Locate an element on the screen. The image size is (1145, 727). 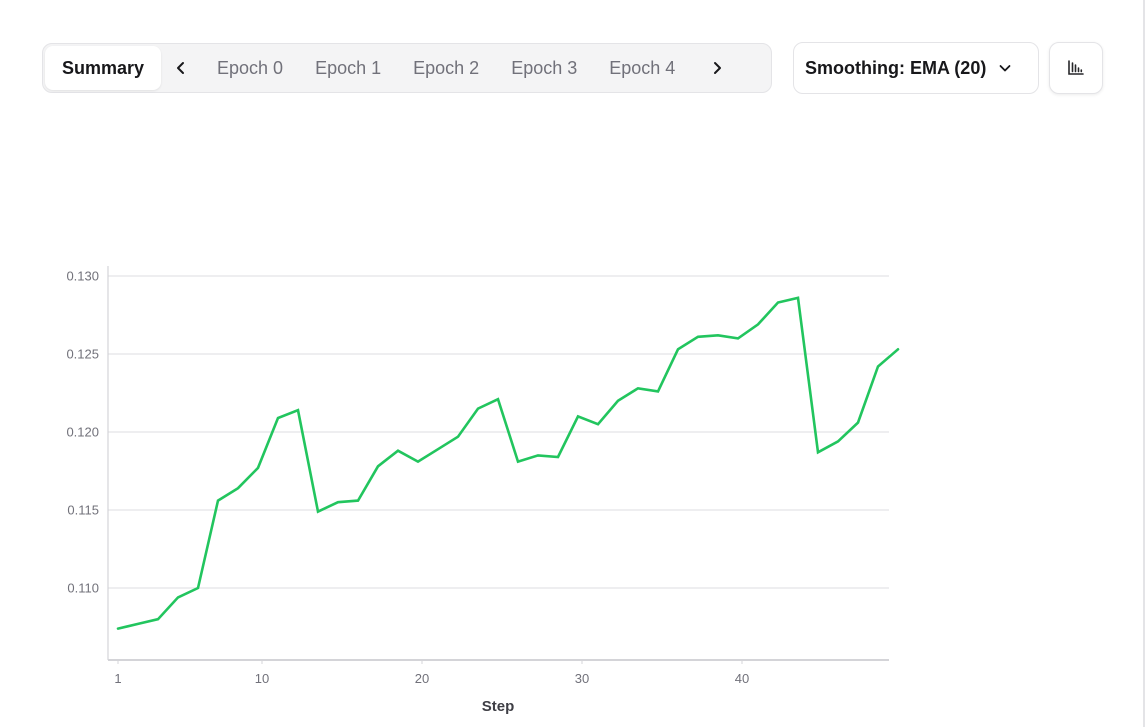
smoothing-dropdown: Smoothing: EMA (20) is located at coordinates (916, 68).